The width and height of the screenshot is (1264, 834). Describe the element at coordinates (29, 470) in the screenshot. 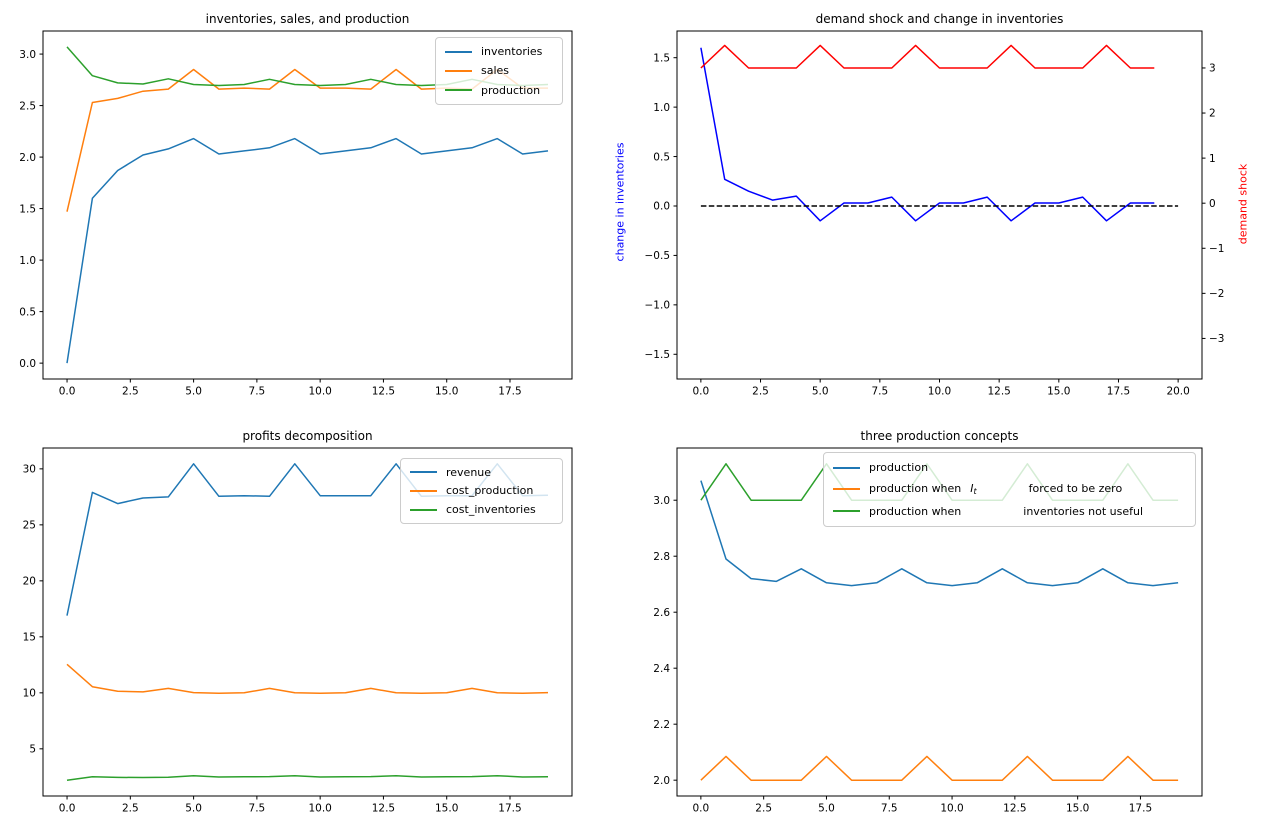

I see `y-tick-label: 30` at that location.